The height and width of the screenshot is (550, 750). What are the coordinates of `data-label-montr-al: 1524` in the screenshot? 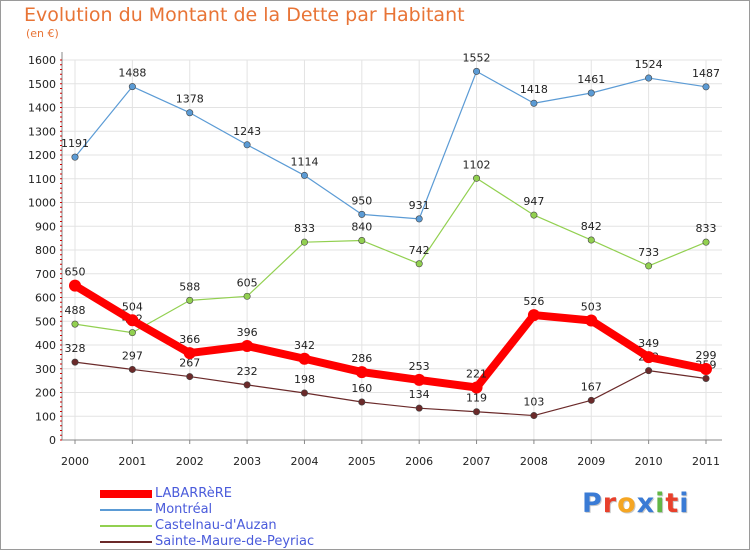 It's located at (649, 64).